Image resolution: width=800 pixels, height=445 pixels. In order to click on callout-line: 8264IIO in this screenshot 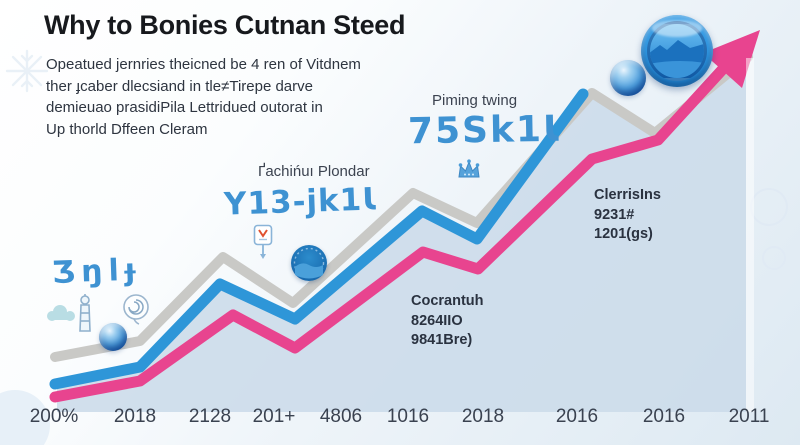, I will do `click(437, 320)`.